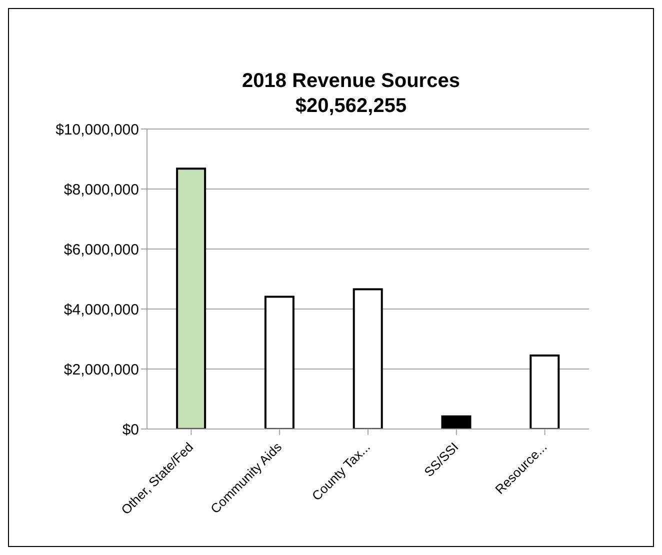  What do you see at coordinates (101, 189) in the screenshot?
I see `y-tick-label: $8,000,000` at bounding box center [101, 189].